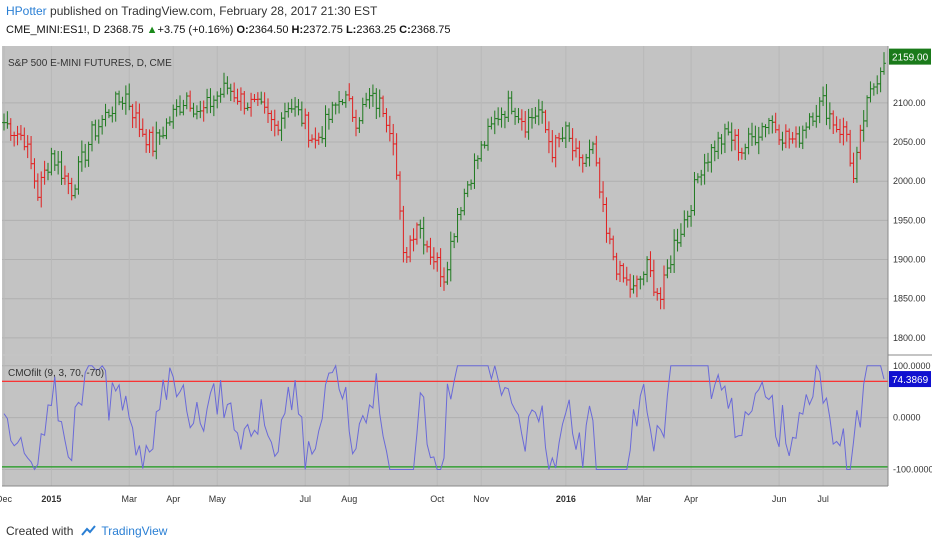 The image size is (932, 550). Describe the element at coordinates (909, 260) in the screenshot. I see `price-y-tick: 1900.00` at that location.